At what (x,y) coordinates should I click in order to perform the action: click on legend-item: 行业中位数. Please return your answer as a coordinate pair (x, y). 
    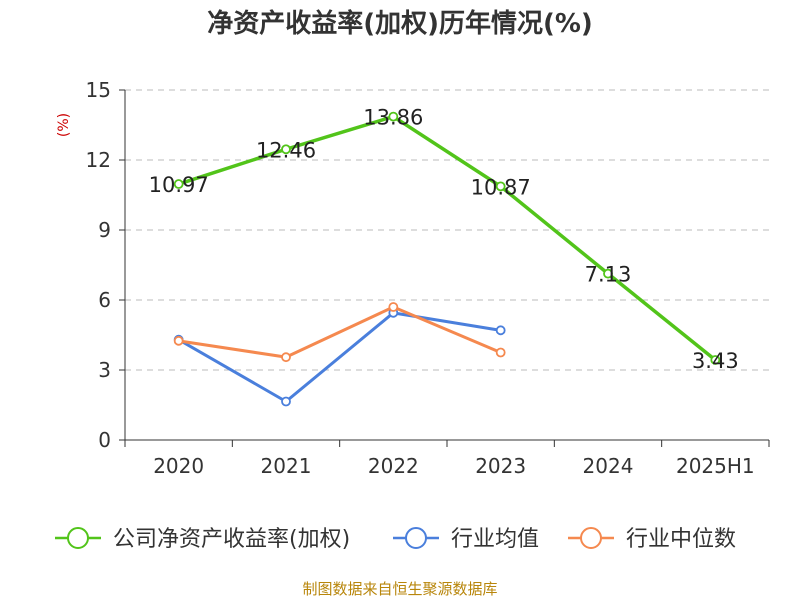
    Looking at the image, I should click on (652, 539).